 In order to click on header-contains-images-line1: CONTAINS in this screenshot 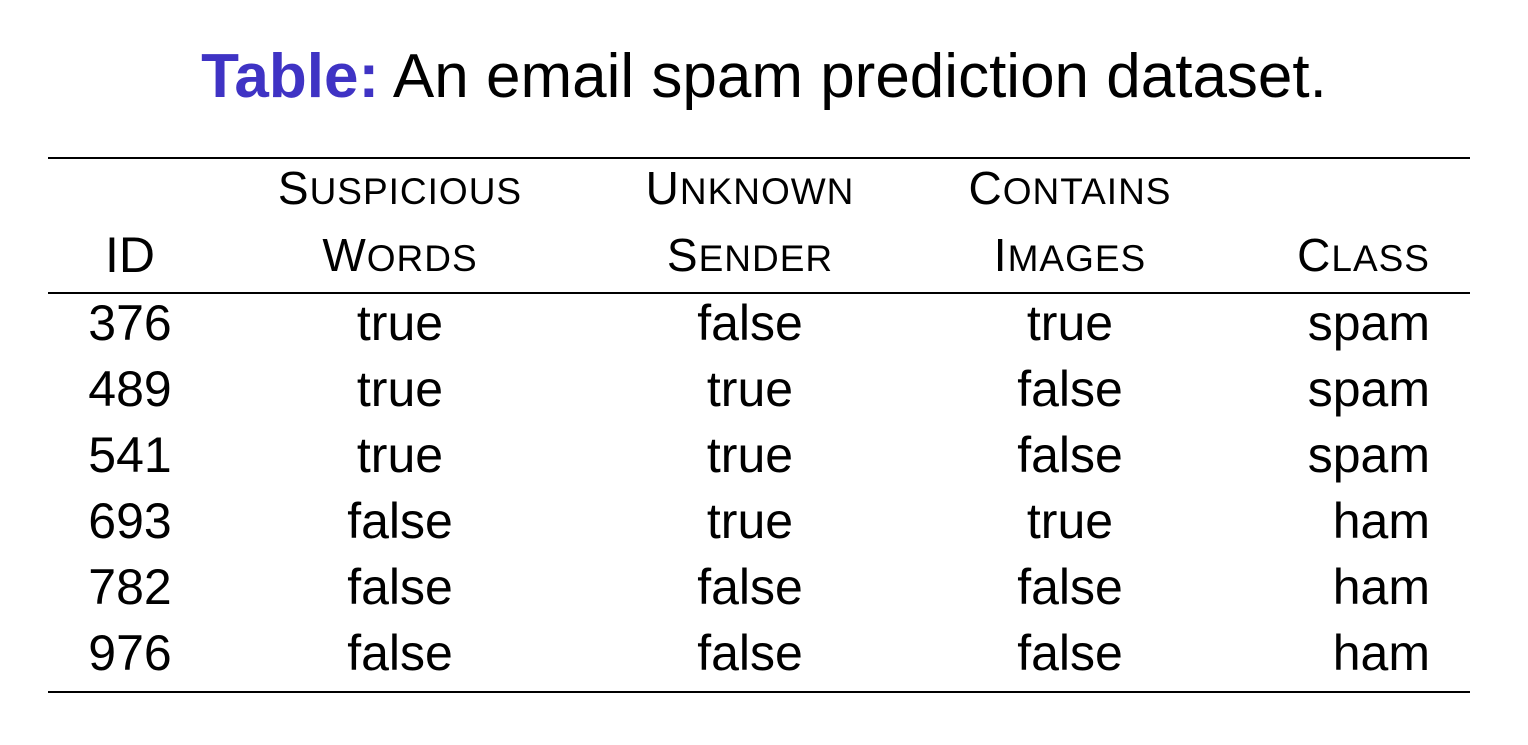, I will do `click(1070, 188)`.